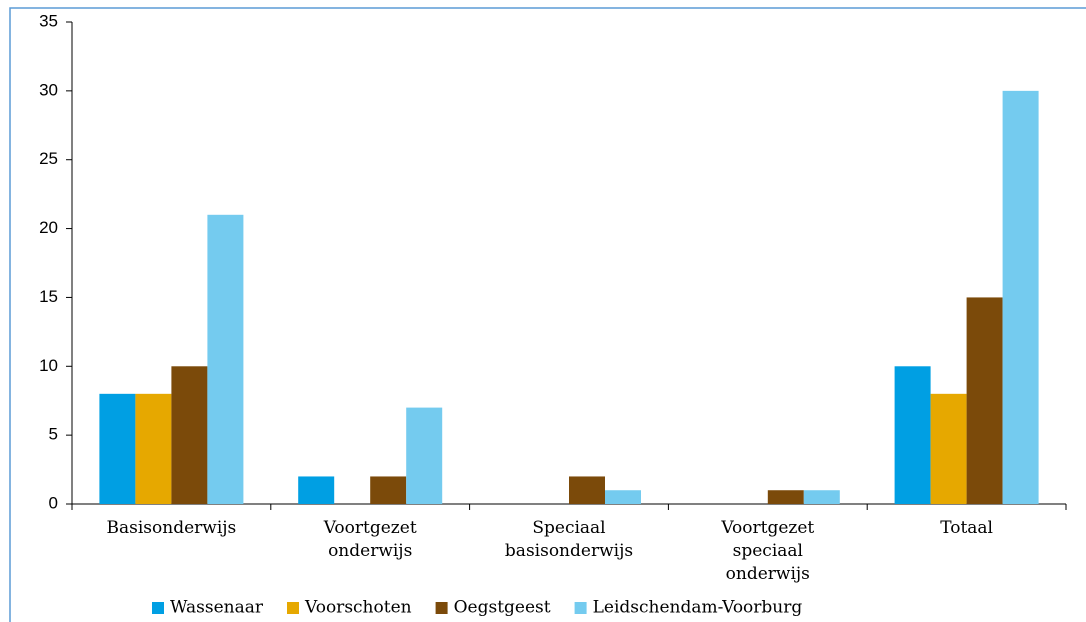  Describe the element at coordinates (358, 608) in the screenshot. I see `legend-label: Voorschoten` at that location.